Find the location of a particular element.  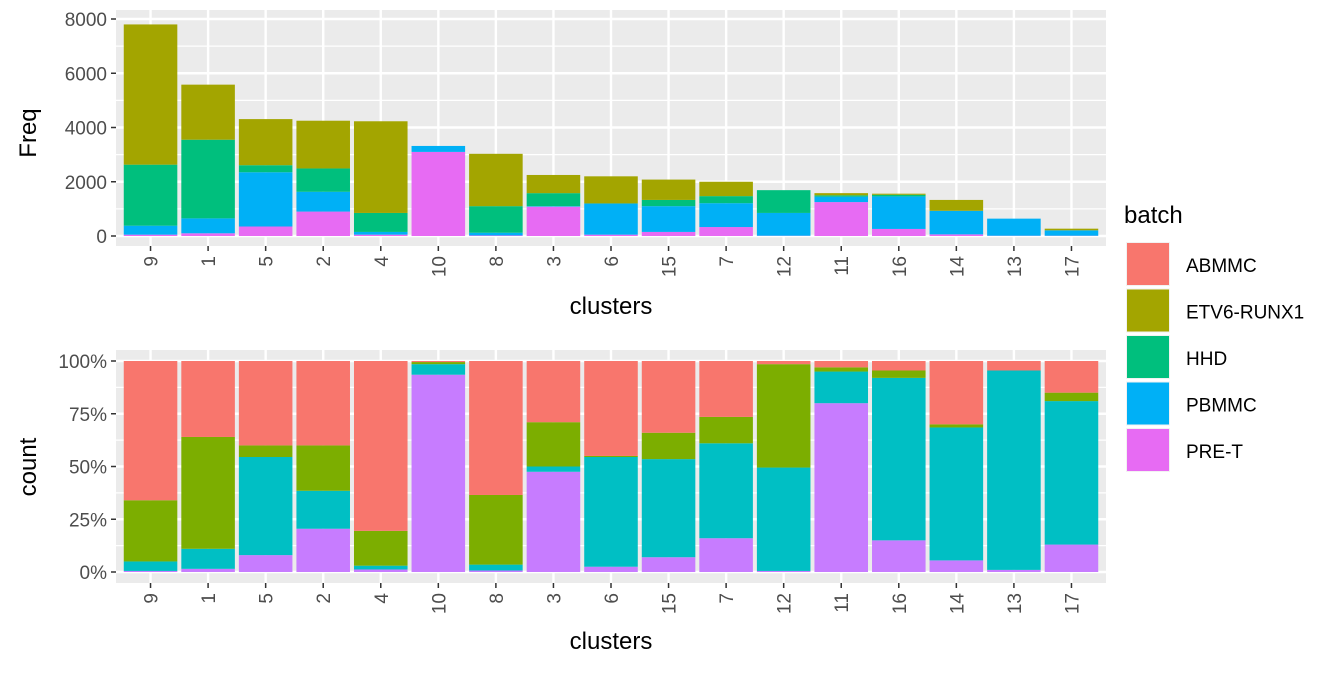

x-tick-label: 11 is located at coordinates (842, 603).